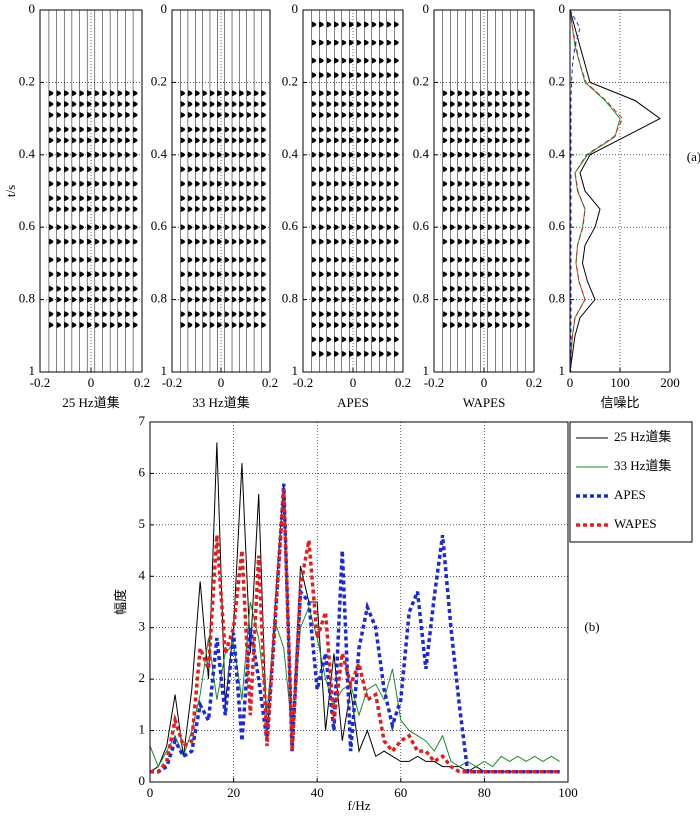 This screenshot has width=700, height=817. What do you see at coordinates (630, 494) in the screenshot?
I see `legend-label: APES` at bounding box center [630, 494].